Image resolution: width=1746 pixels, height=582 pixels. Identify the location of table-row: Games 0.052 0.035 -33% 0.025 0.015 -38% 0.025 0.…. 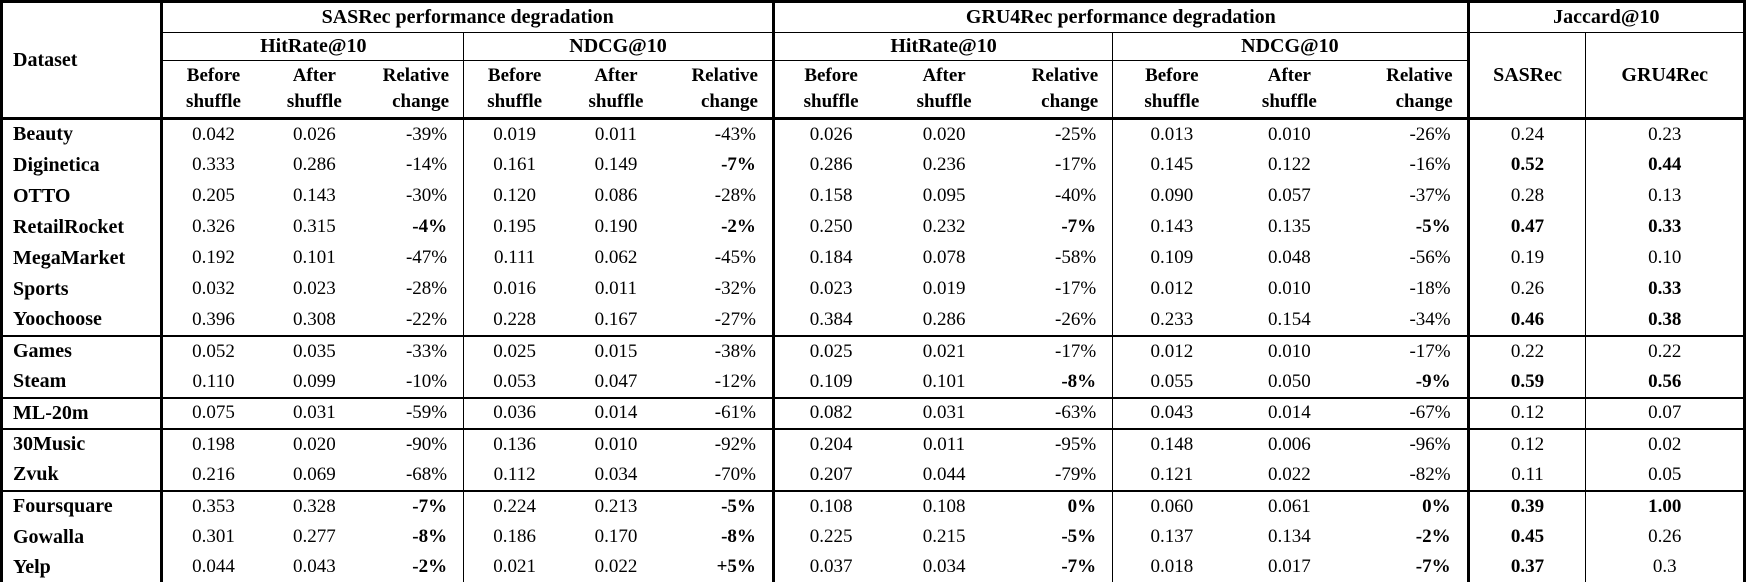
(873, 350).